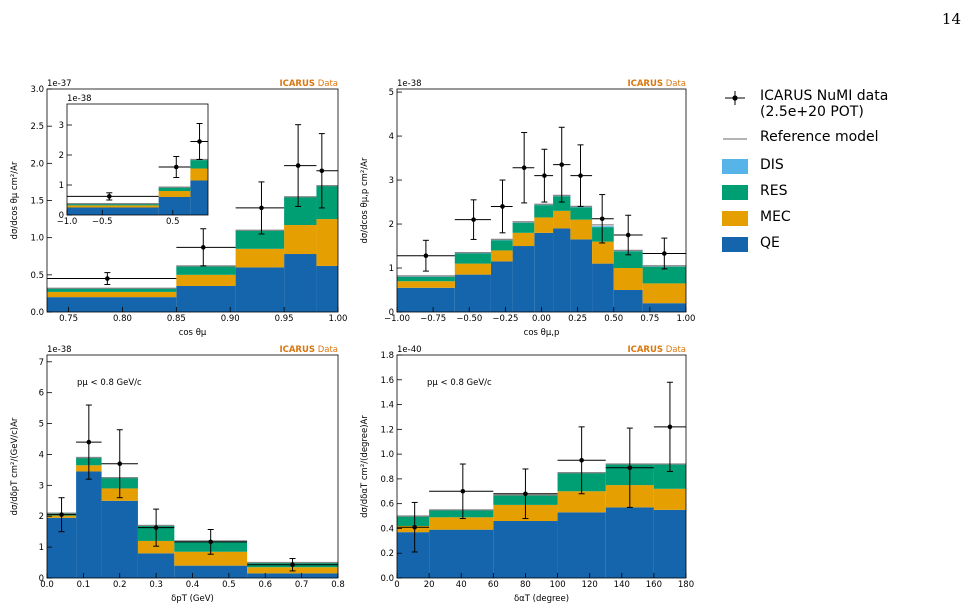 The image size is (973, 614). I want to click on x-tick-label: −0.5, so click(102, 222).